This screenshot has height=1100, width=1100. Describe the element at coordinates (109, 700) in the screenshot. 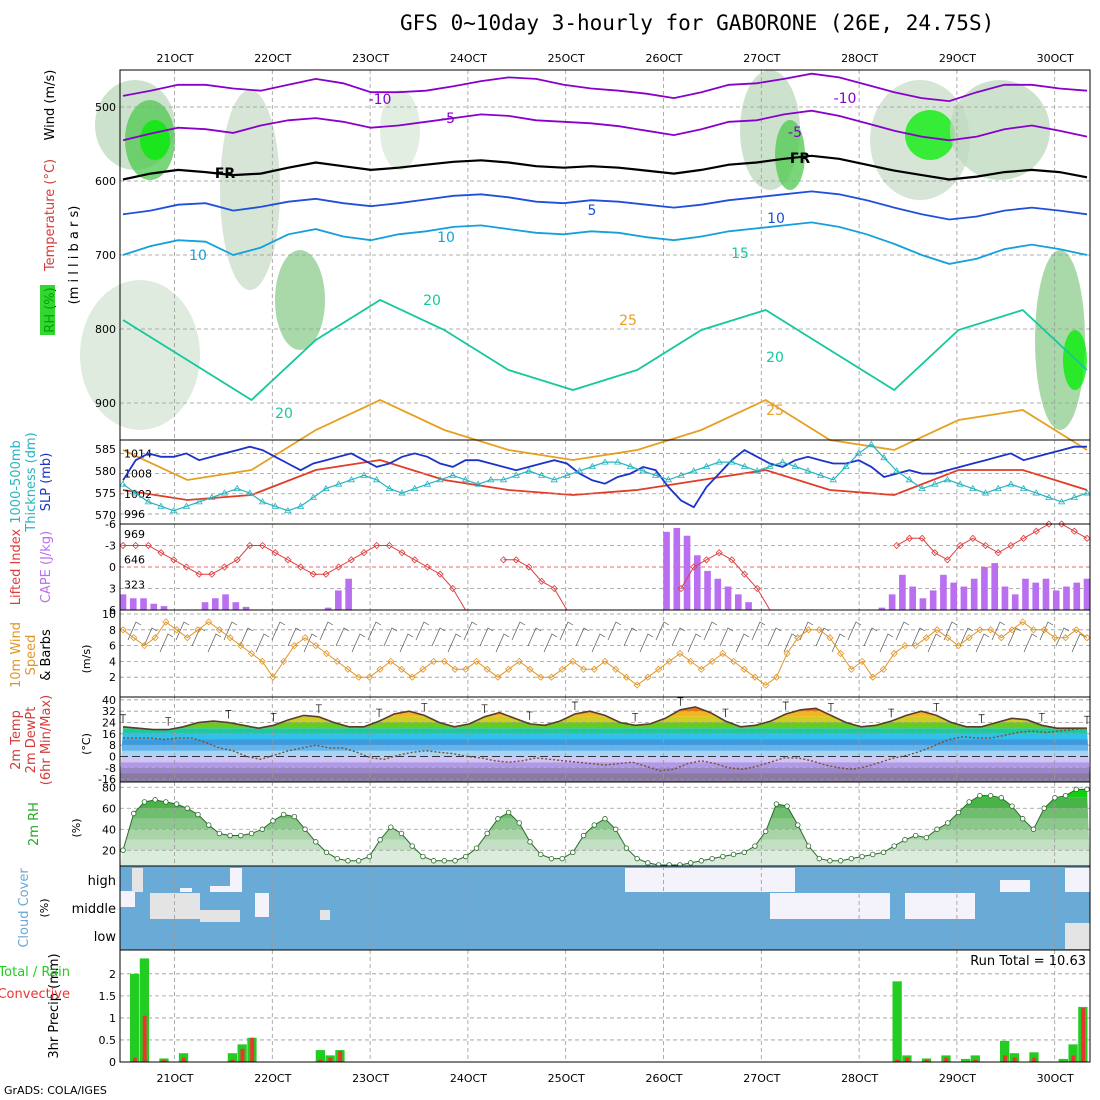

I see `temp-tick-label: 40` at that location.